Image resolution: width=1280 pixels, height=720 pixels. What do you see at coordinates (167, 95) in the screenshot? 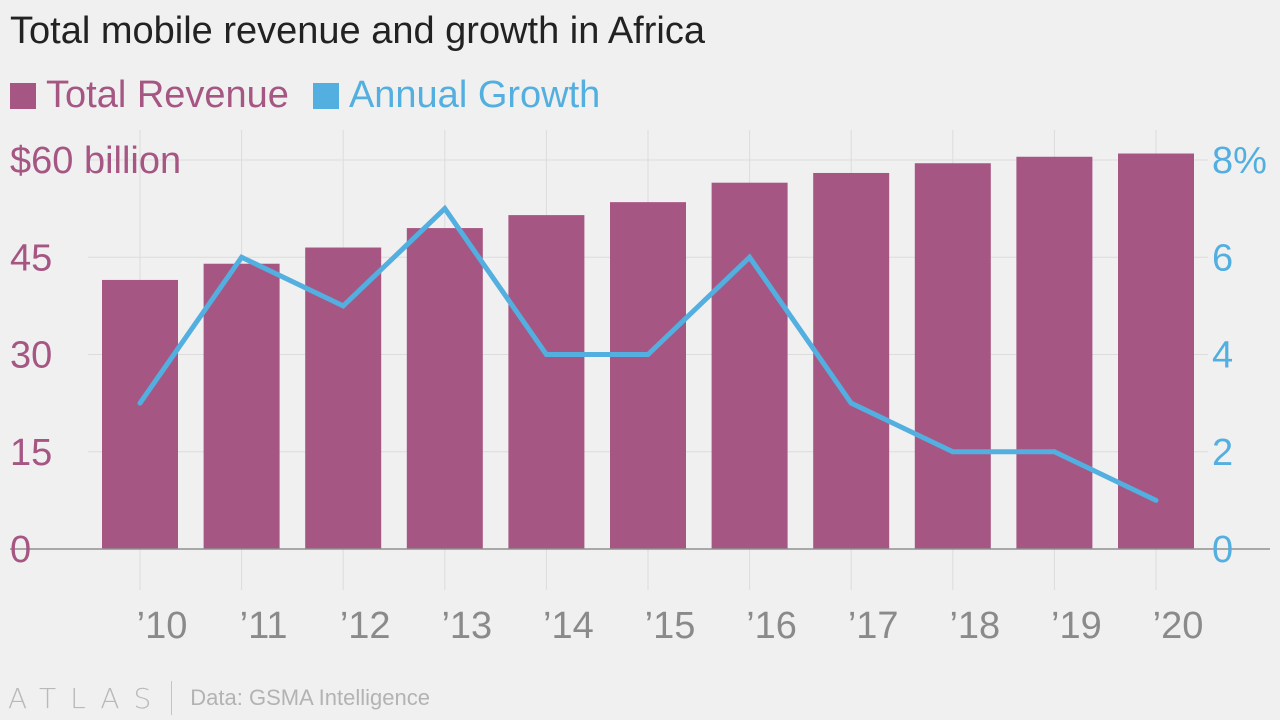
I see `legend-label-total-revenue: Total Revenue` at bounding box center [167, 95].